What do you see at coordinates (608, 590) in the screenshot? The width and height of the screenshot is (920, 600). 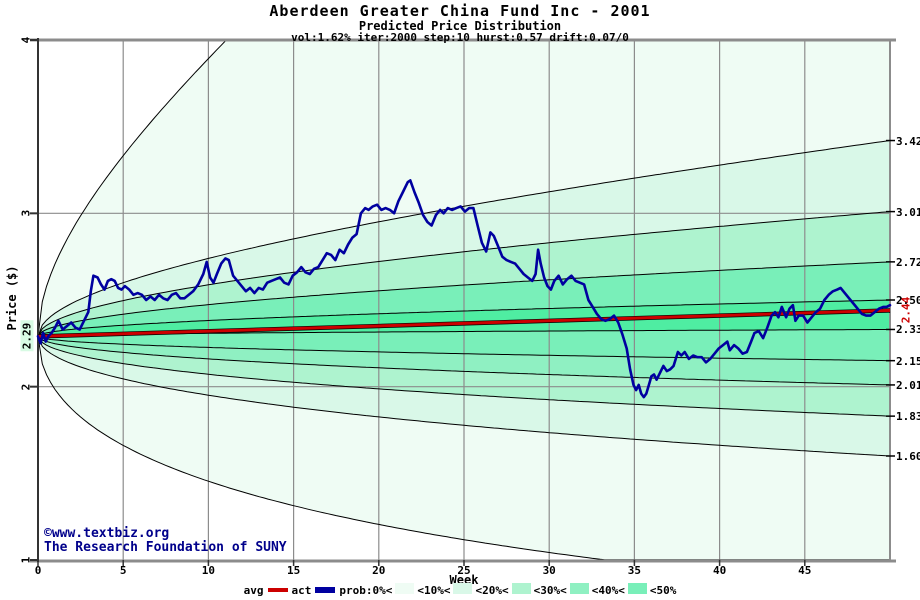 I see `legend-band-label: <40%<` at bounding box center [608, 590].